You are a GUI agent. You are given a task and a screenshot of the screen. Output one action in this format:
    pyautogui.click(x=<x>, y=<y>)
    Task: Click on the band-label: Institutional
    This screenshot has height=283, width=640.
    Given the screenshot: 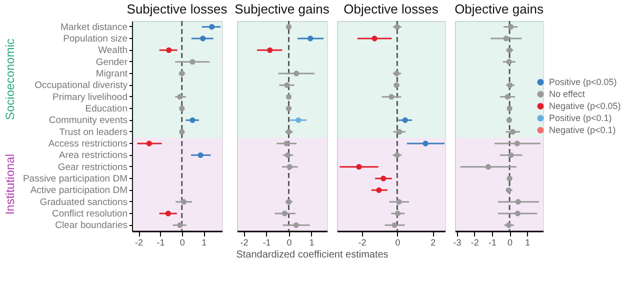 What is the action you would take?
    pyautogui.click(x=10, y=184)
    